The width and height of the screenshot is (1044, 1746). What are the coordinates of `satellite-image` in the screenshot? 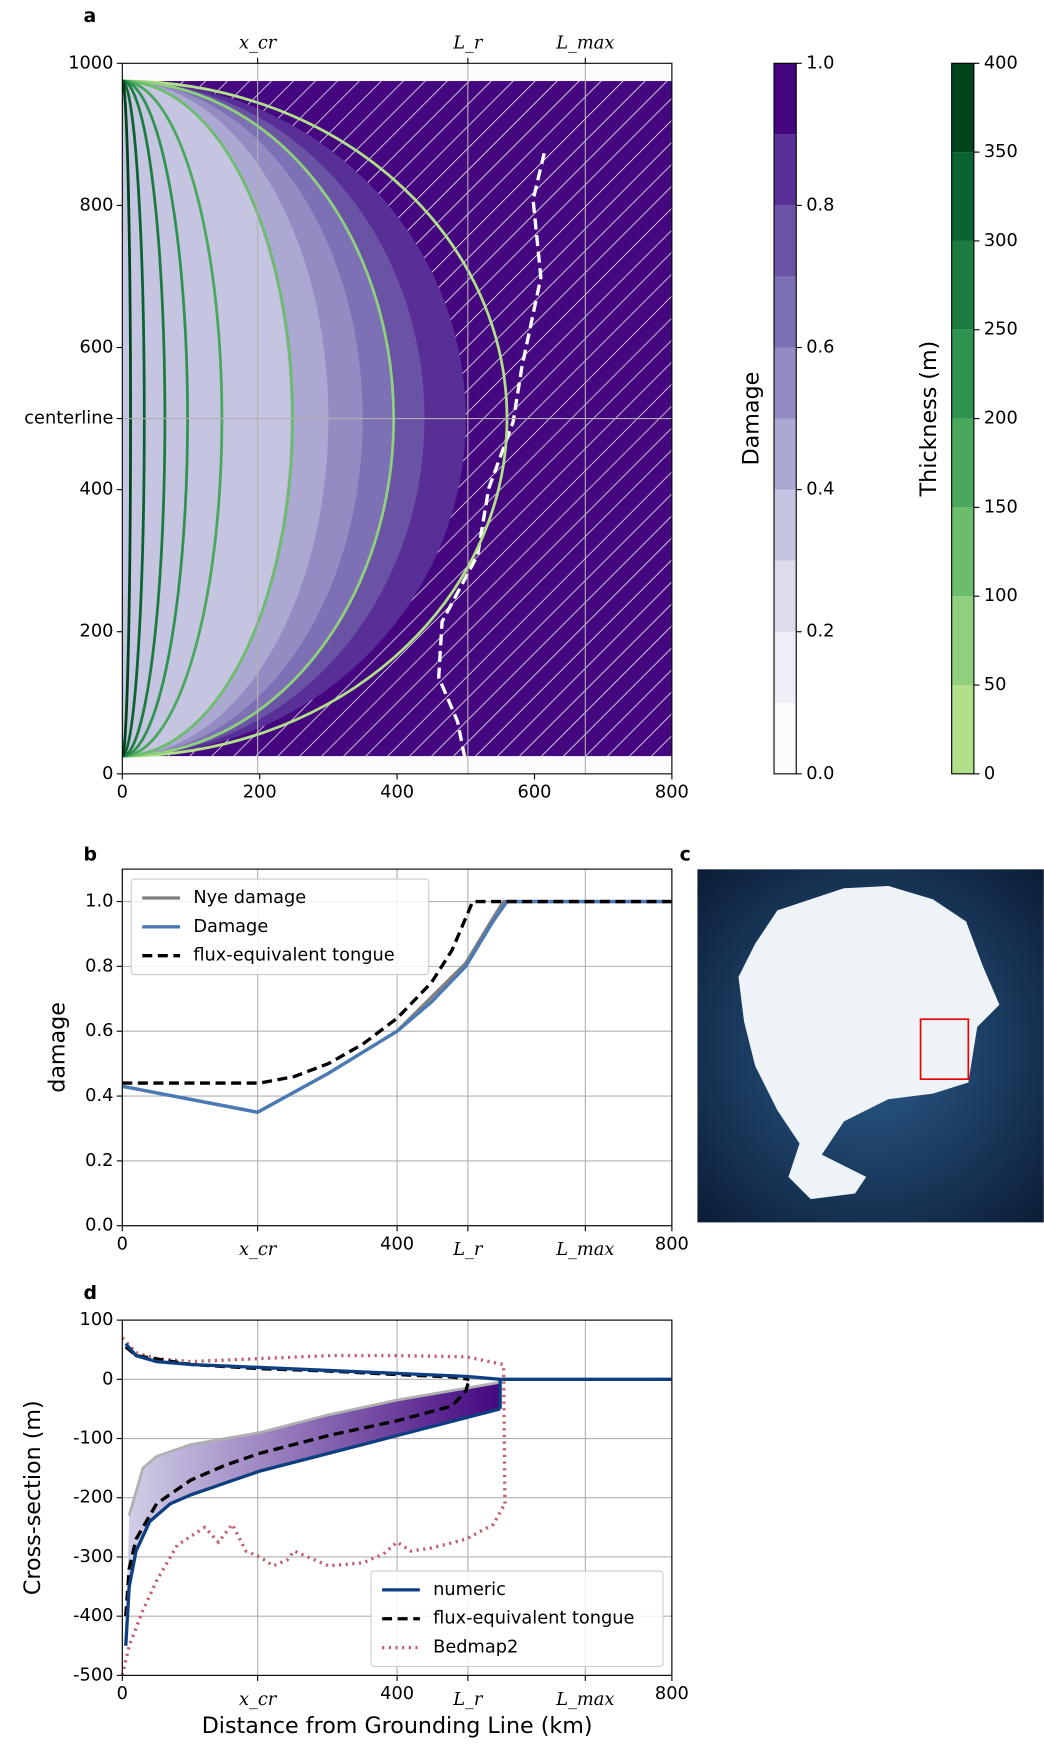 It's located at (870, 1046).